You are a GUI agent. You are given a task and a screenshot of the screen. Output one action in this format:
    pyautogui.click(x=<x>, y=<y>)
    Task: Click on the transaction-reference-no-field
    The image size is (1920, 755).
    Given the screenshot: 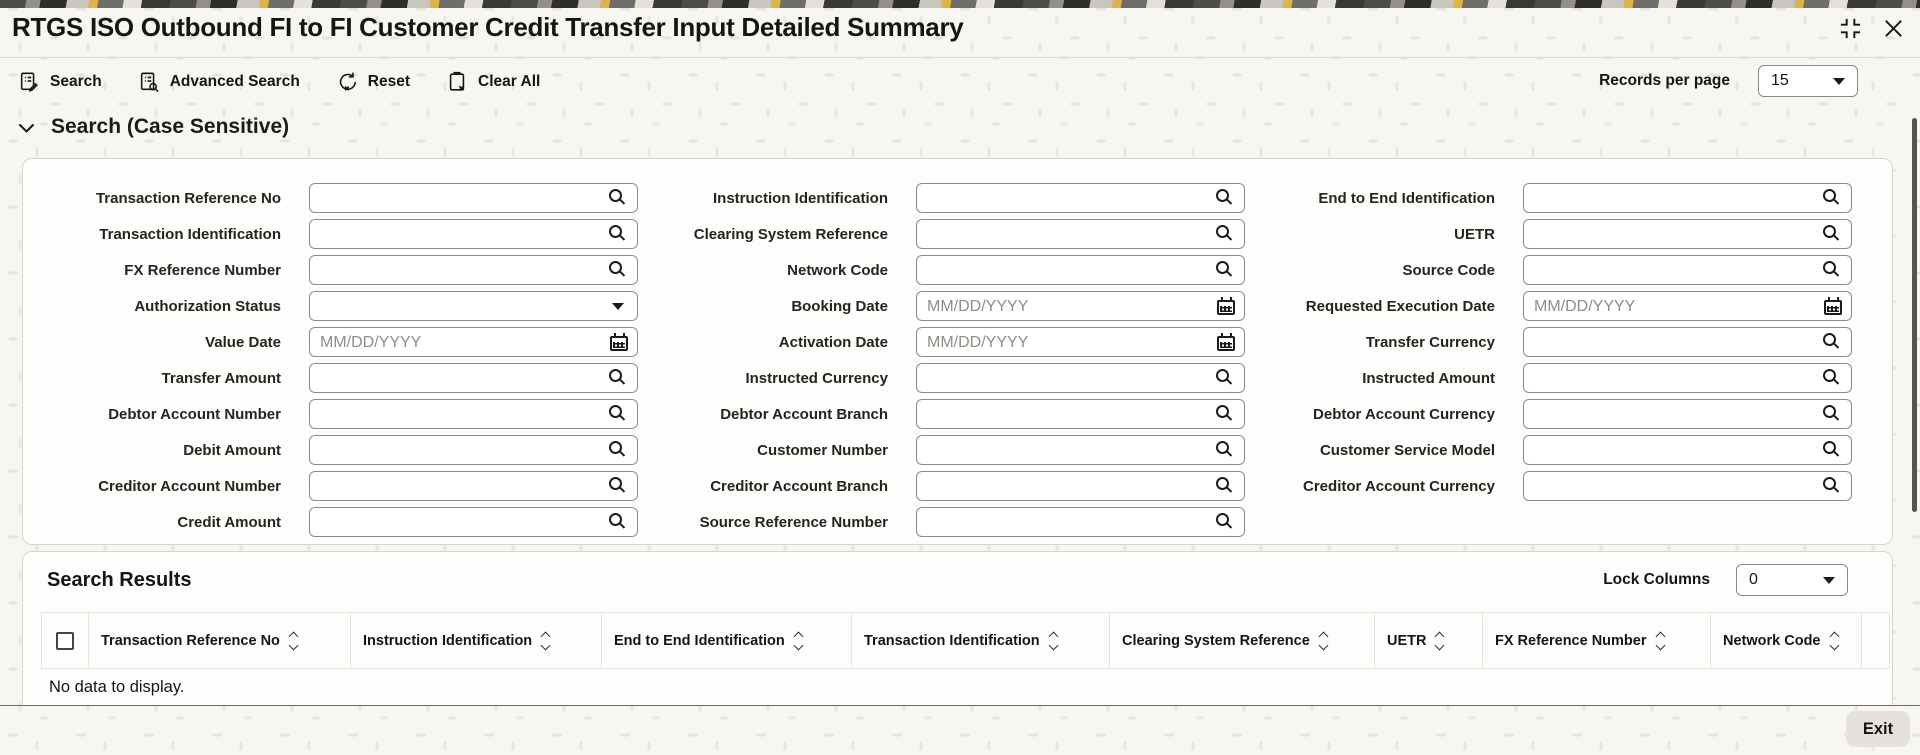 What is the action you would take?
    pyautogui.click(x=473, y=198)
    